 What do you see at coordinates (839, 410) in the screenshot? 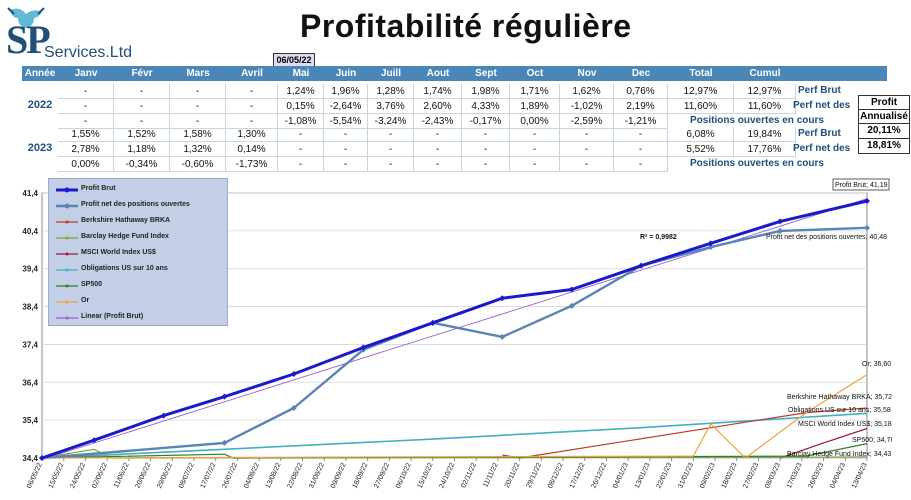
I see `annotation-label: Obligations US sur 10 ans; 35,58` at bounding box center [839, 410].